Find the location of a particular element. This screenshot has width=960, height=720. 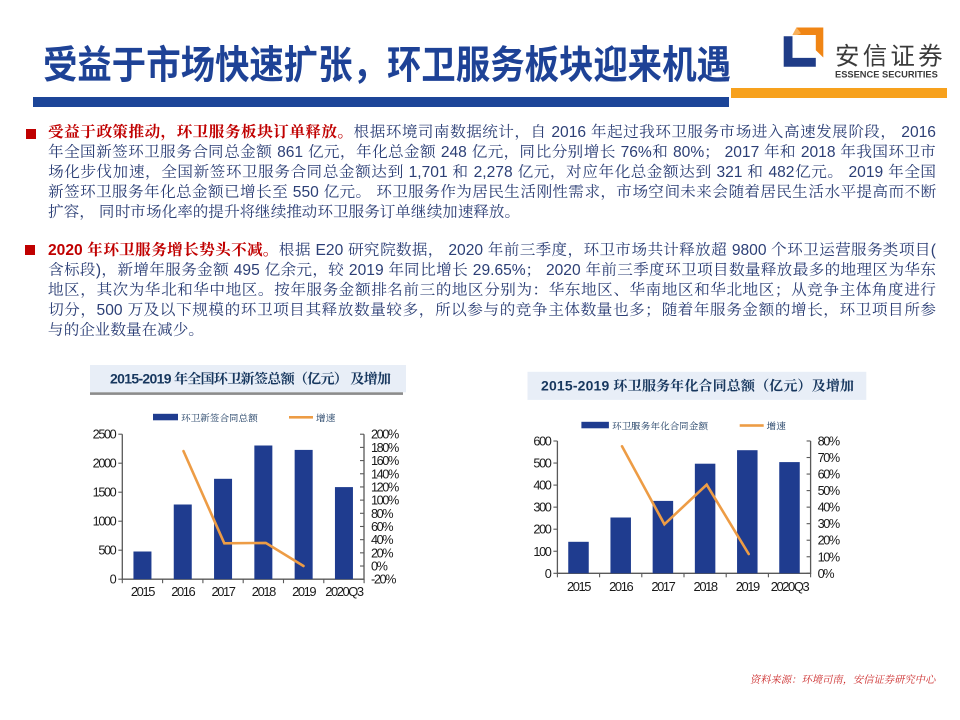

svg-text: 环卫新签合同总额 is located at coordinates (219, 419).